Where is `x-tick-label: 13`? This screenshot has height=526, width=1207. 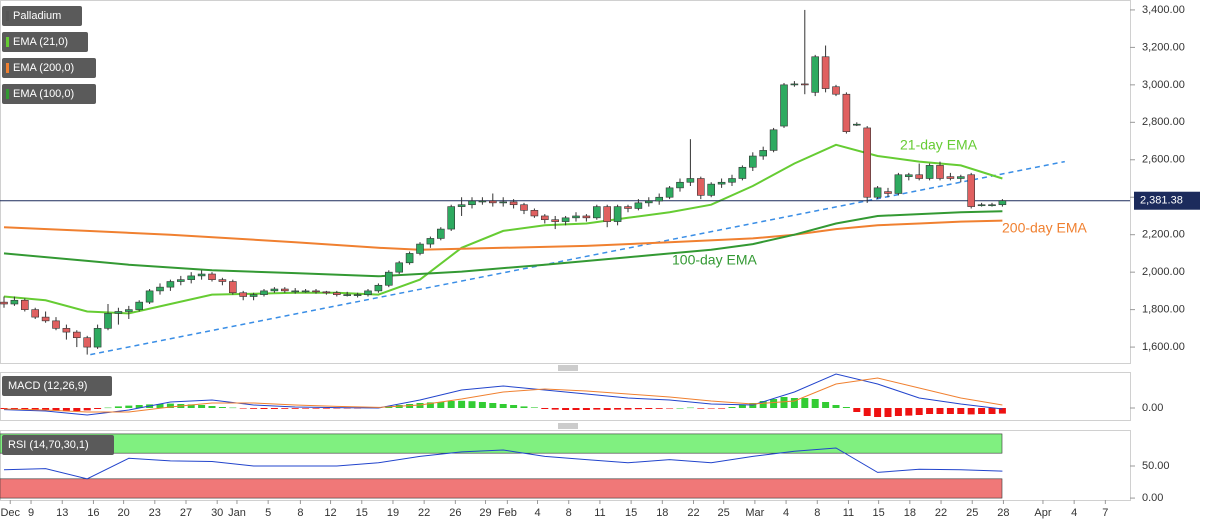 x-tick-label: 13 is located at coordinates (62, 513).